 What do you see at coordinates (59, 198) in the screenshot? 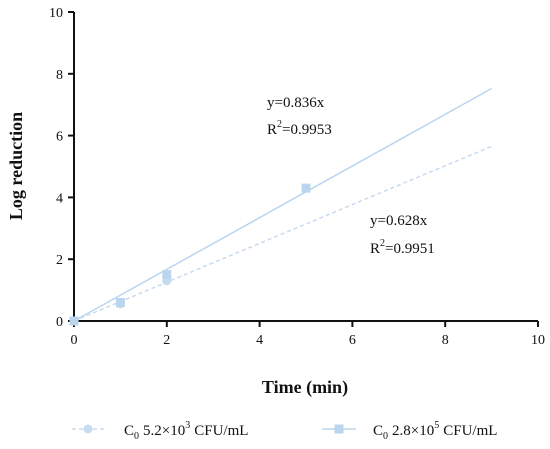
I see `y-tick-label: 4` at bounding box center [59, 198].